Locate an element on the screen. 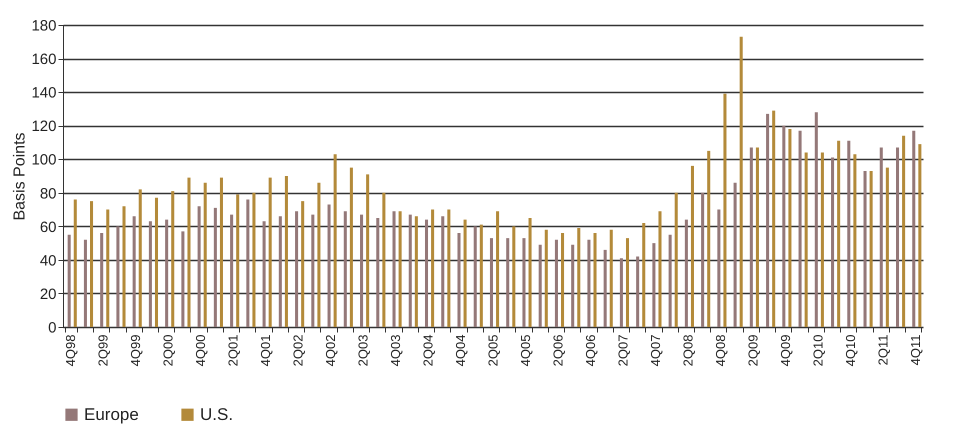 The image size is (971, 439). x-tick-label: 2Q01 is located at coordinates (233, 350).